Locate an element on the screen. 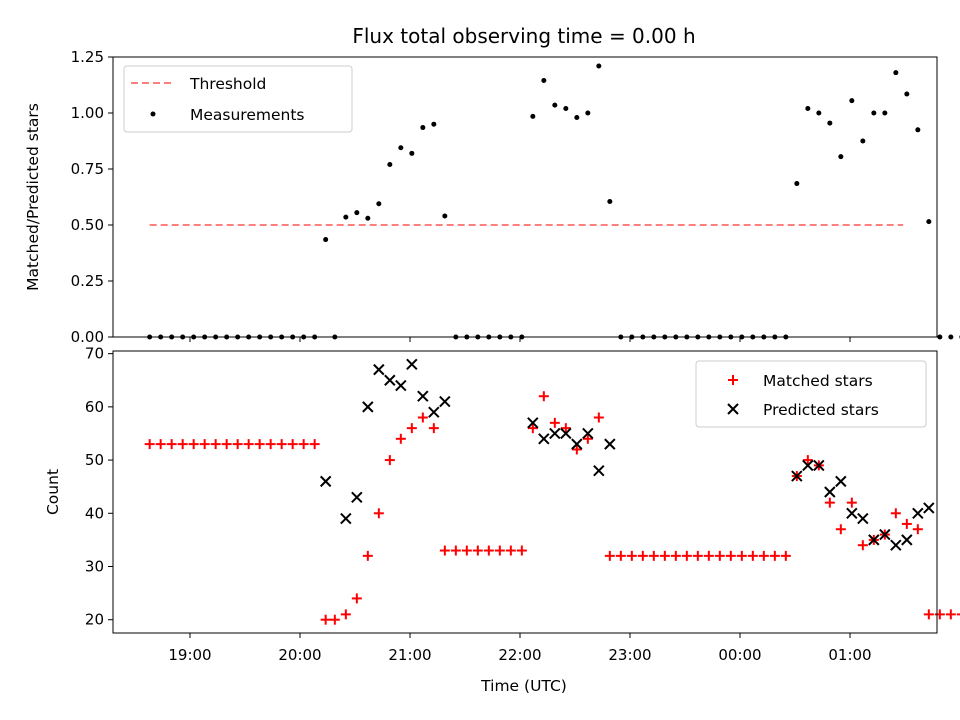  x-tick-label: 01:00 is located at coordinates (849, 655).